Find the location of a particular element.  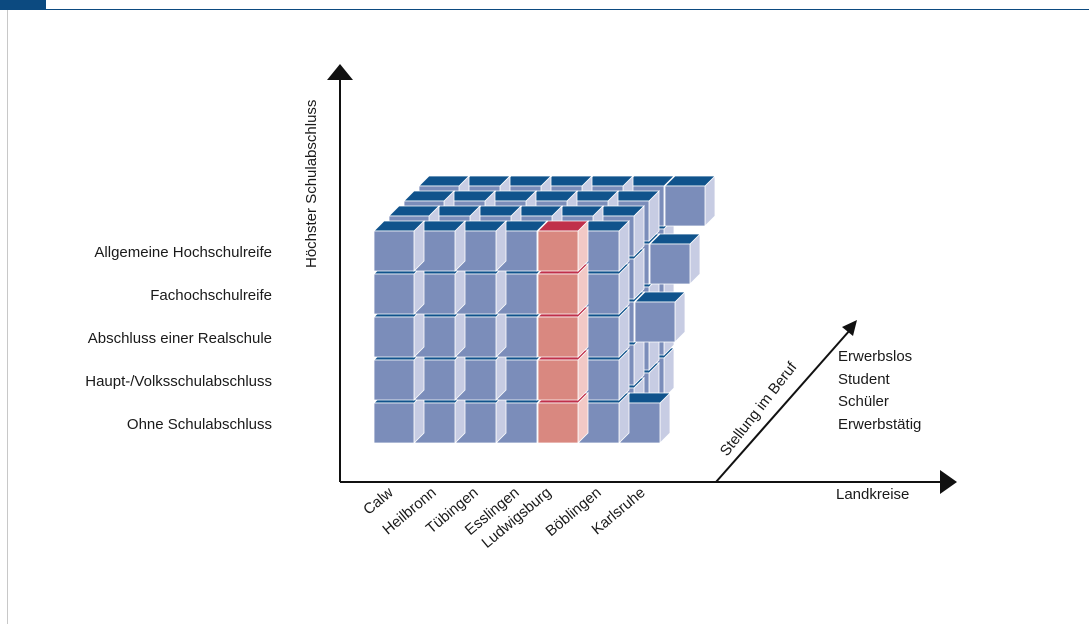

z-category-label: Student is located at coordinates (864, 379).